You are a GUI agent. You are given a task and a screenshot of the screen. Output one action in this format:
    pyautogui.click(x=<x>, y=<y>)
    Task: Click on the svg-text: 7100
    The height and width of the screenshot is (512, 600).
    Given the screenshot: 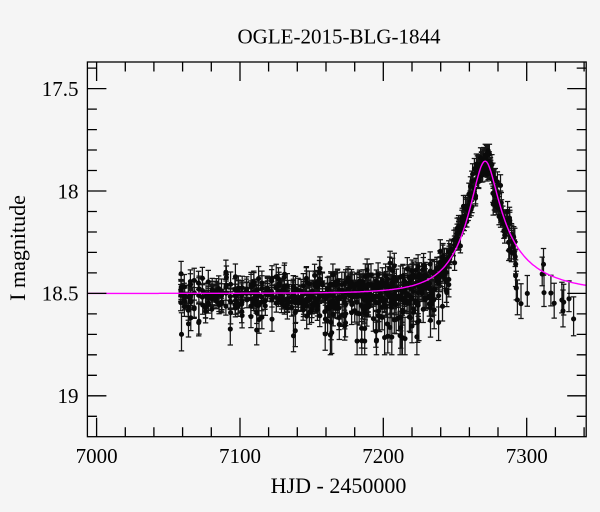 What is the action you would take?
    pyautogui.click(x=240, y=456)
    